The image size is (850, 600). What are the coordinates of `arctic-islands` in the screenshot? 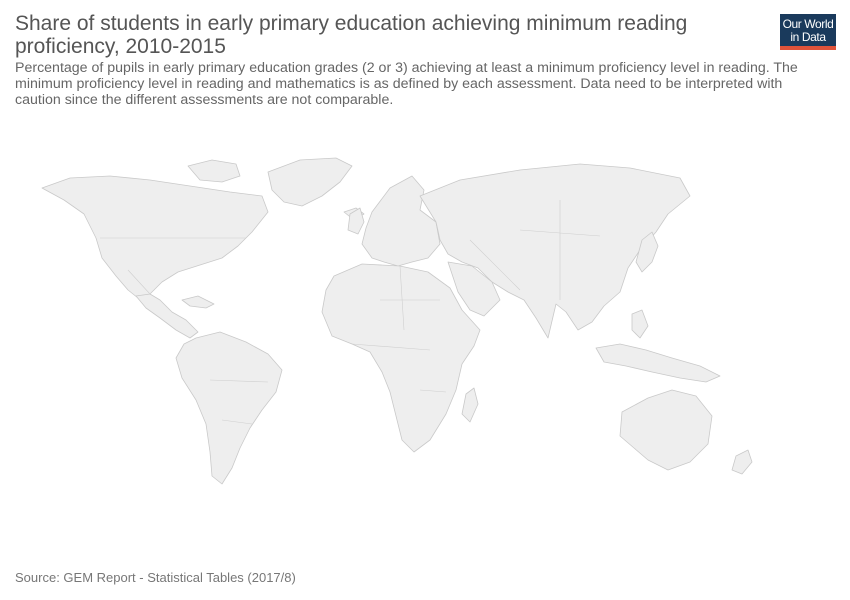 It's located at (214, 171).